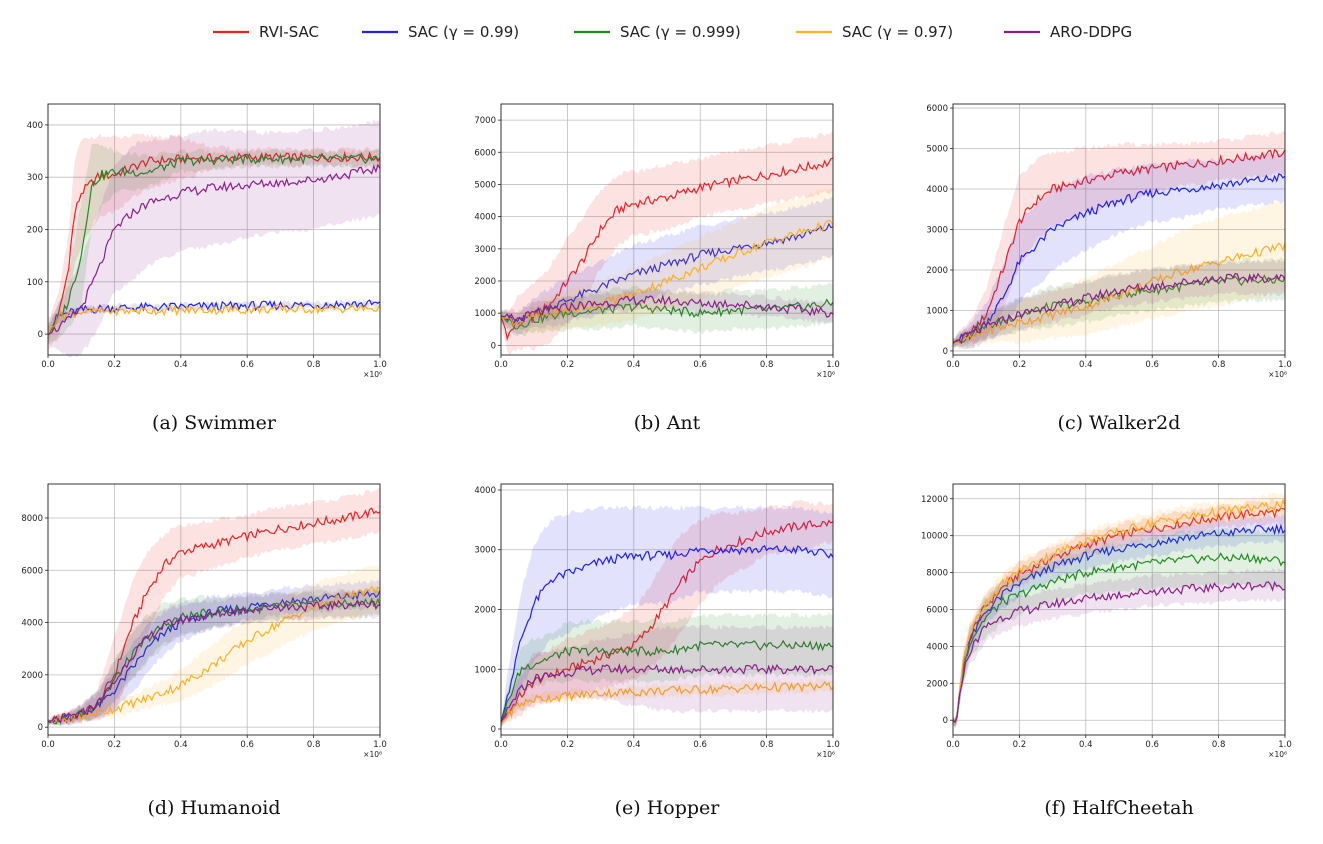 The height and width of the screenshot is (844, 1323). I want to click on y-tick-label: 7000, so click(485, 121).